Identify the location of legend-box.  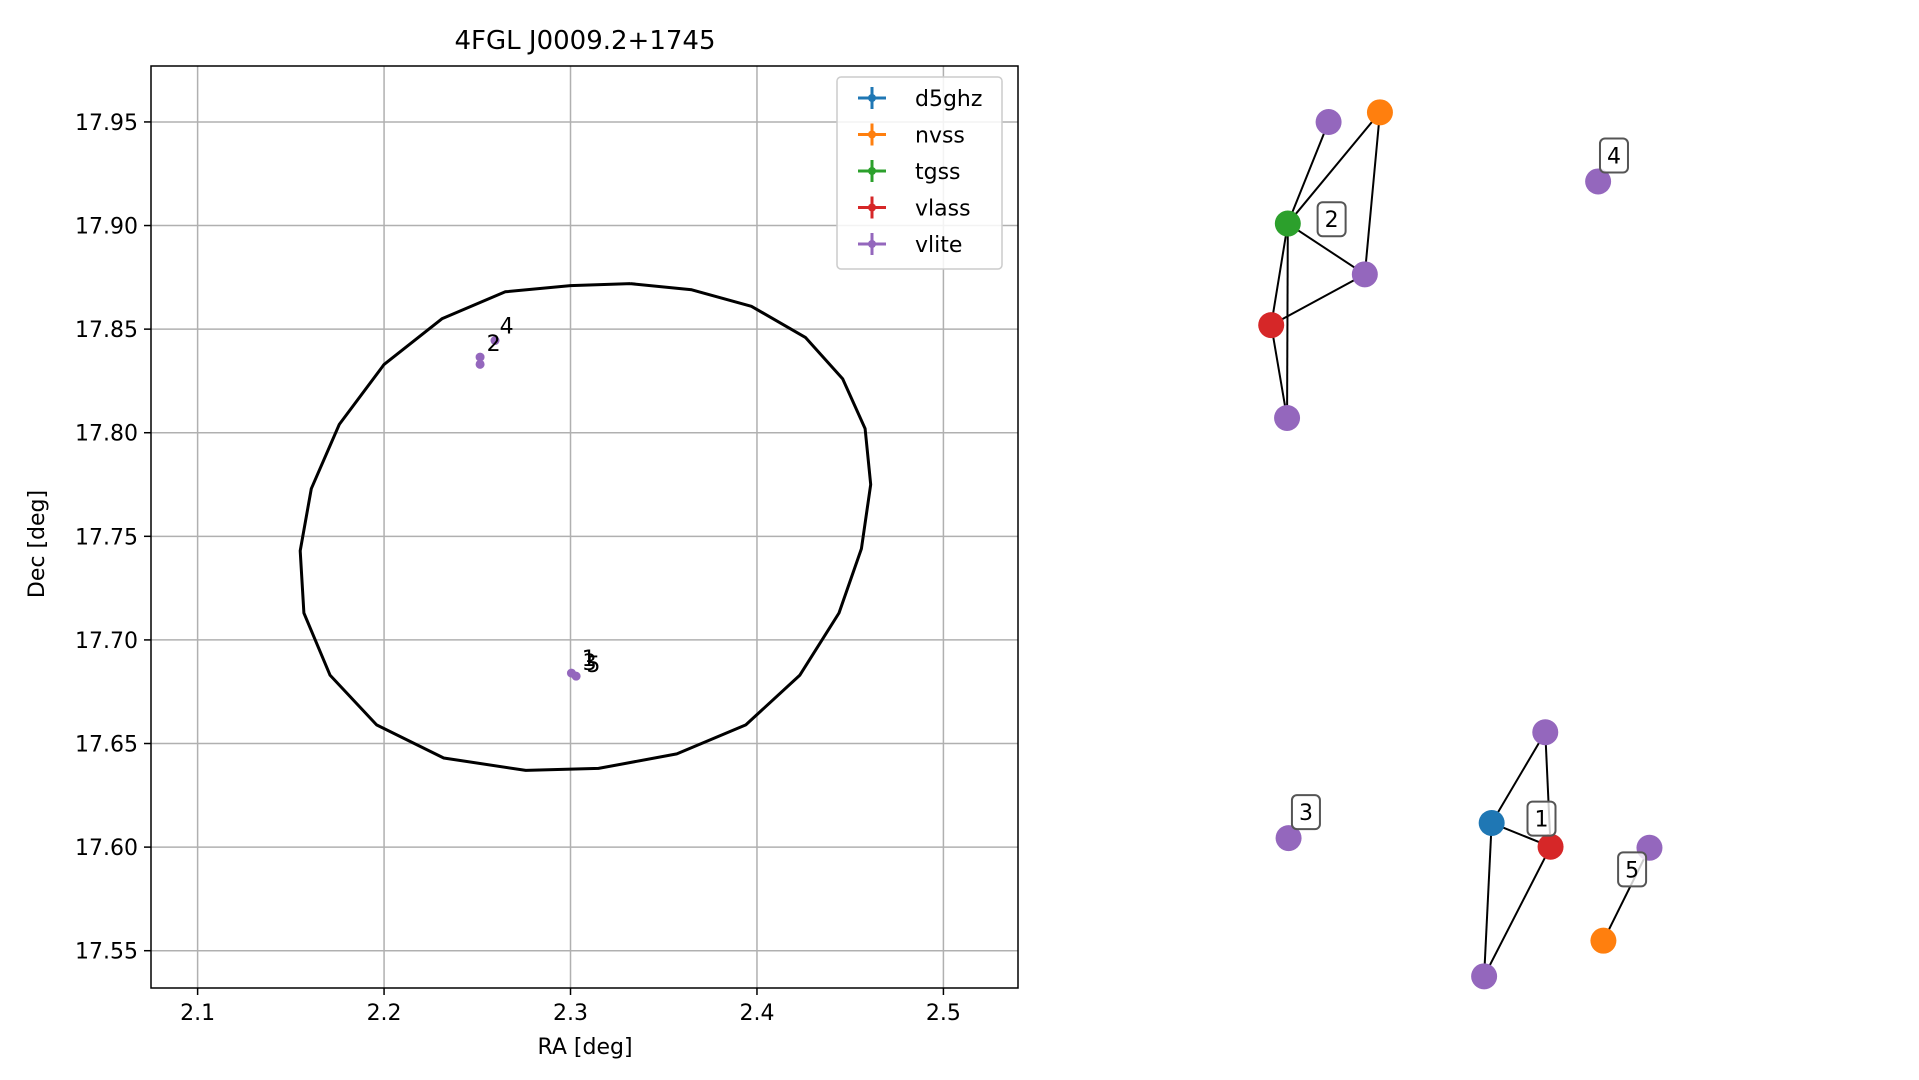
(919, 173).